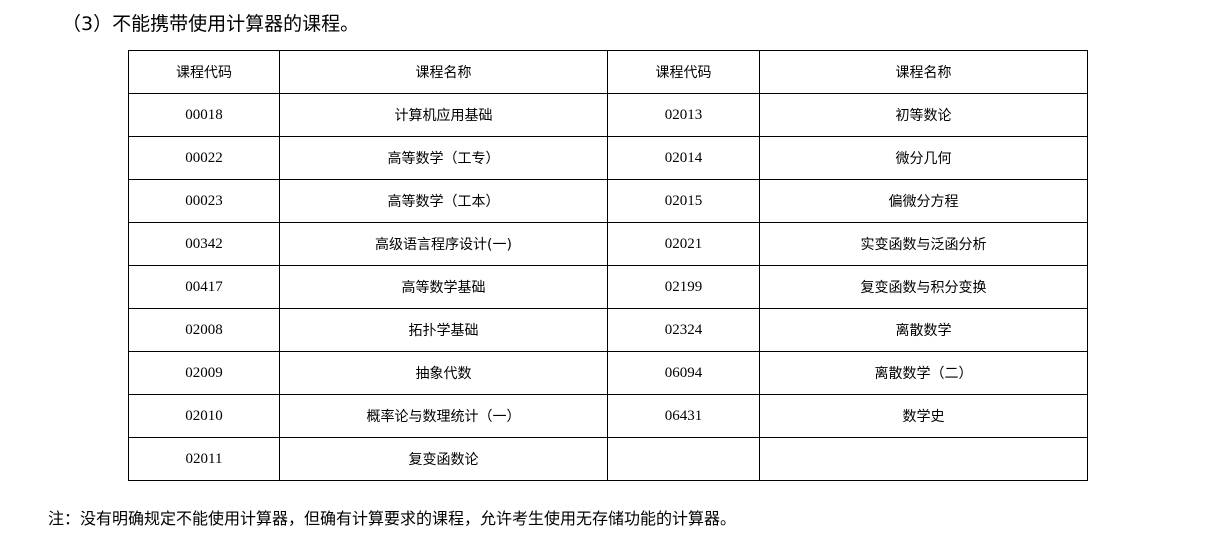  I want to click on course-code-cell: 02199, so click(683, 287).